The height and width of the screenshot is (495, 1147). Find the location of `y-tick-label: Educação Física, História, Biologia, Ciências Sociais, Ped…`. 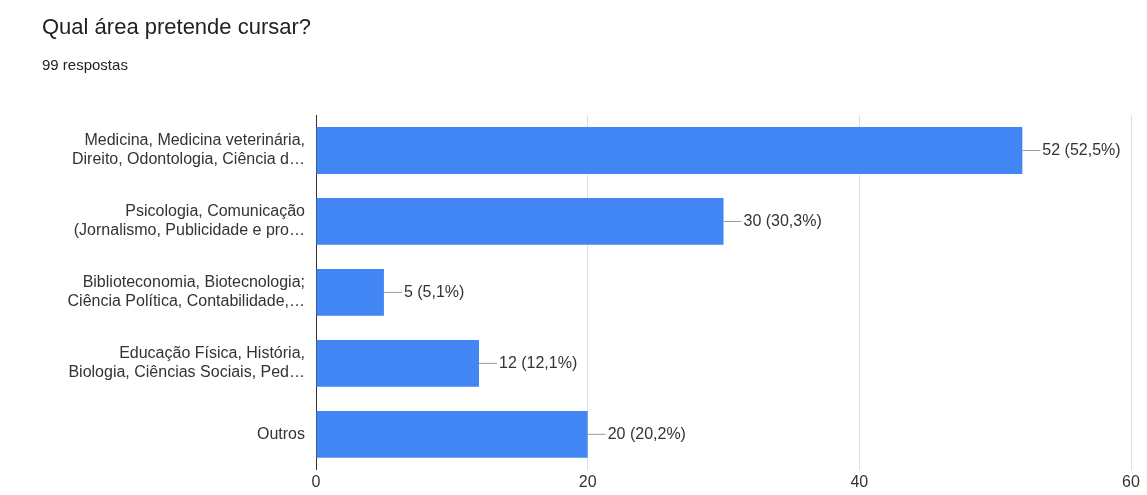

y-tick-label: Educação Física, História, Biologia, Ciências Sociais, Ped… is located at coordinates (186, 362).